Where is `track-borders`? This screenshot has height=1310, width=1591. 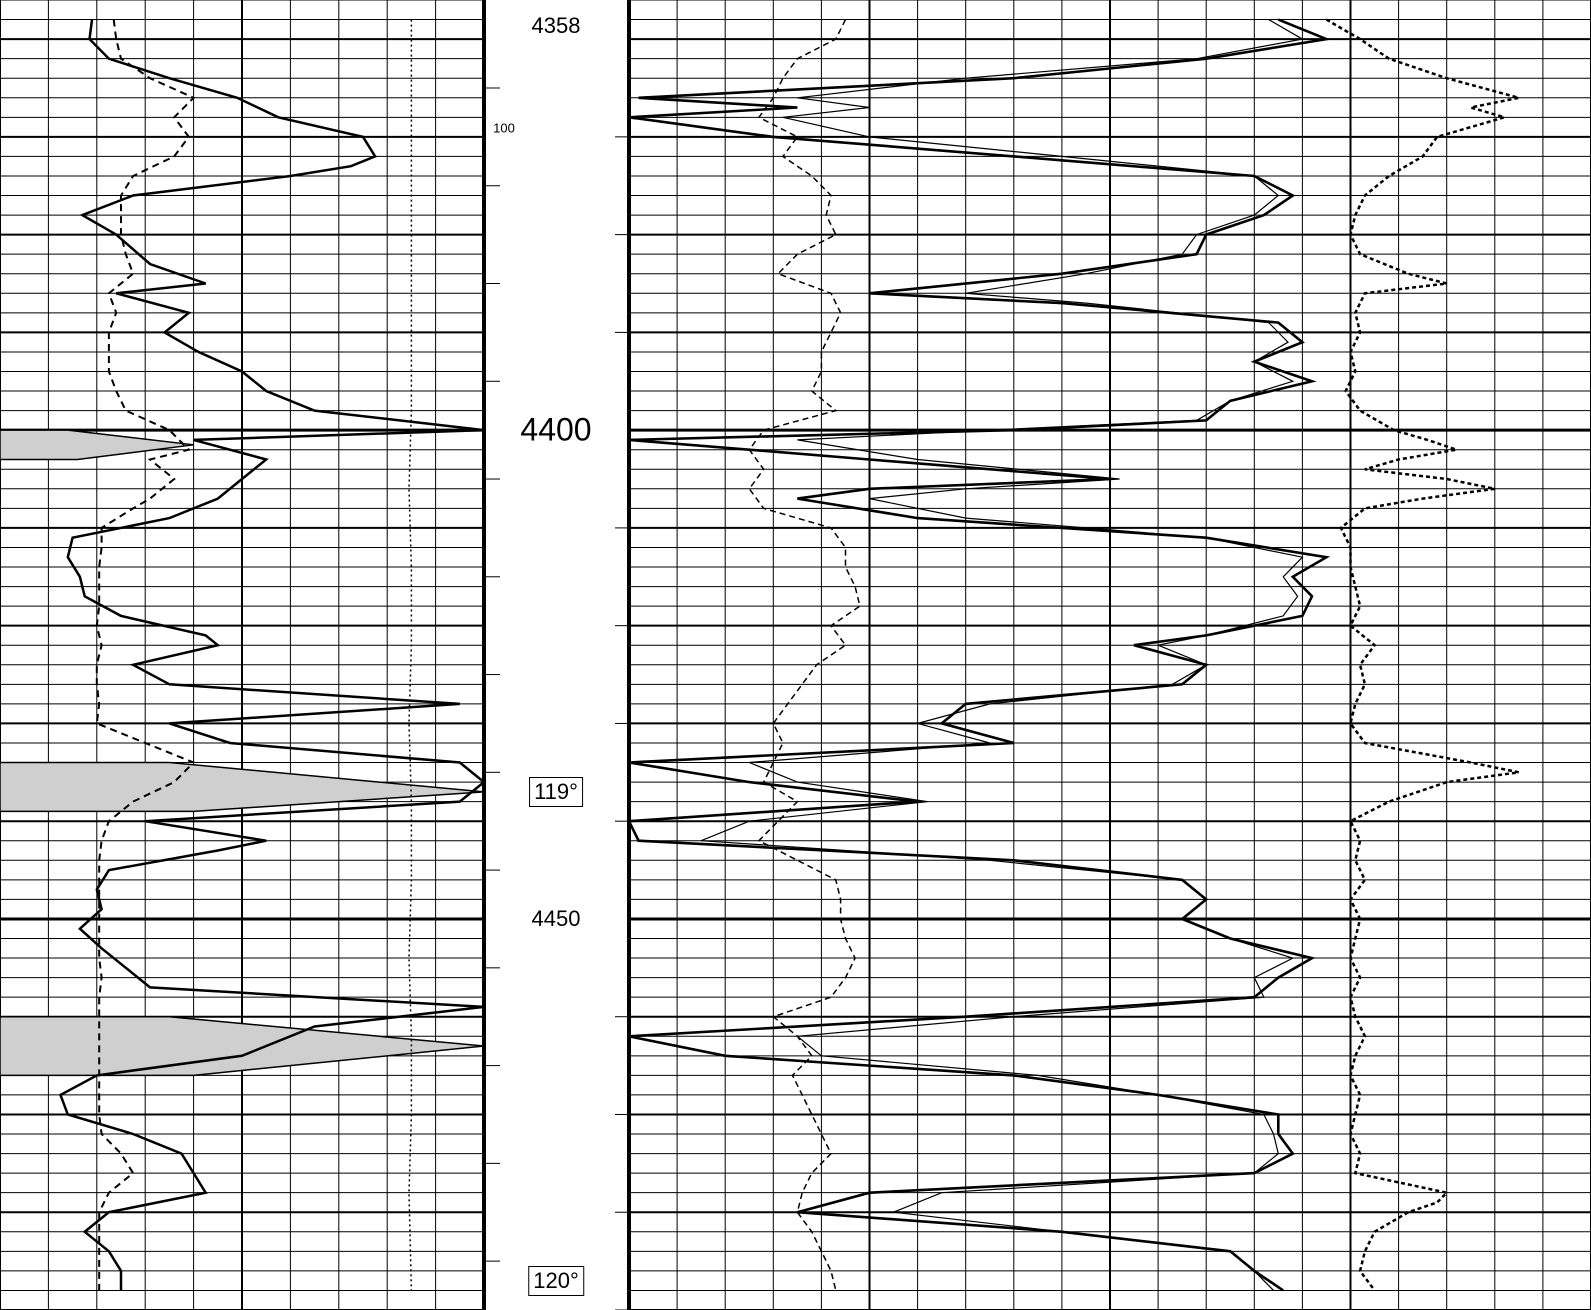
track-borders is located at coordinates (556, 655).